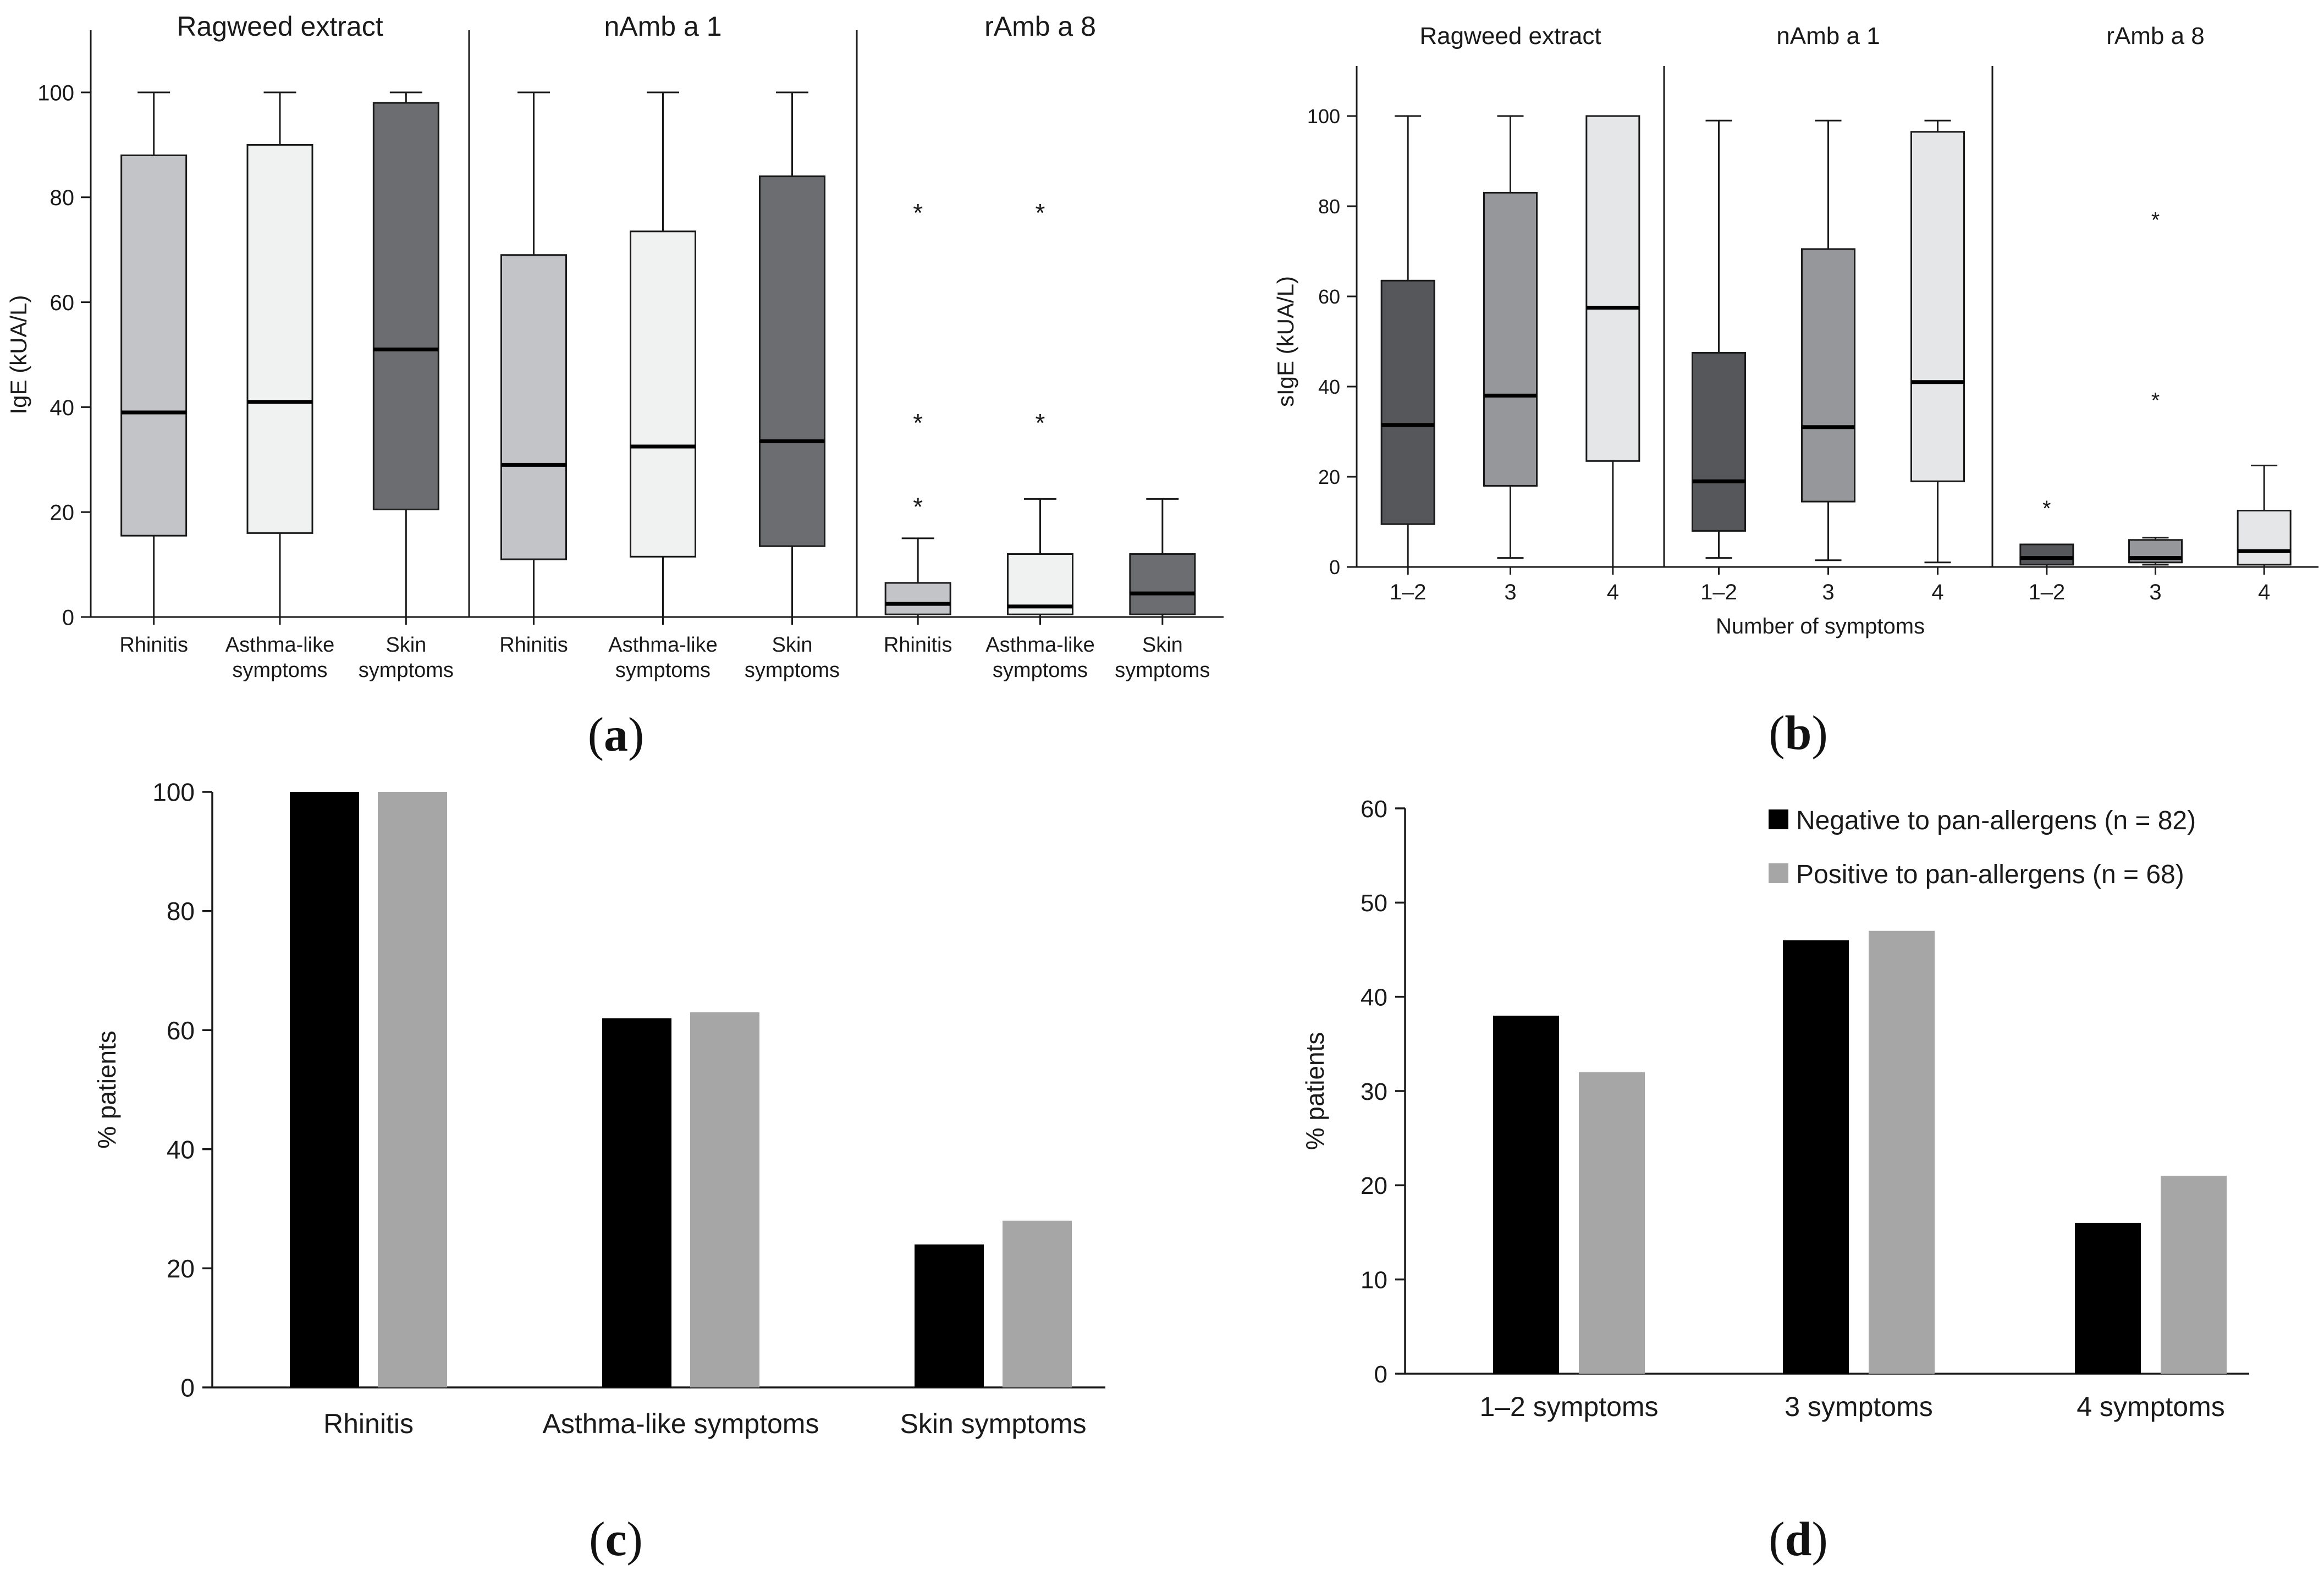  What do you see at coordinates (280, 26) in the screenshot?
I see `panel-title: Ragweed extract` at bounding box center [280, 26].